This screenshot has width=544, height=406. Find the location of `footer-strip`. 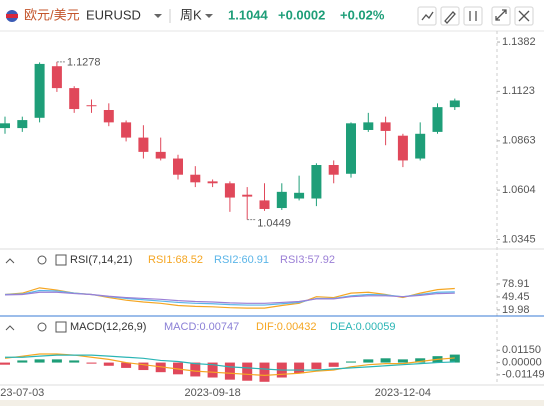

footer-strip is located at coordinates (272, 403).